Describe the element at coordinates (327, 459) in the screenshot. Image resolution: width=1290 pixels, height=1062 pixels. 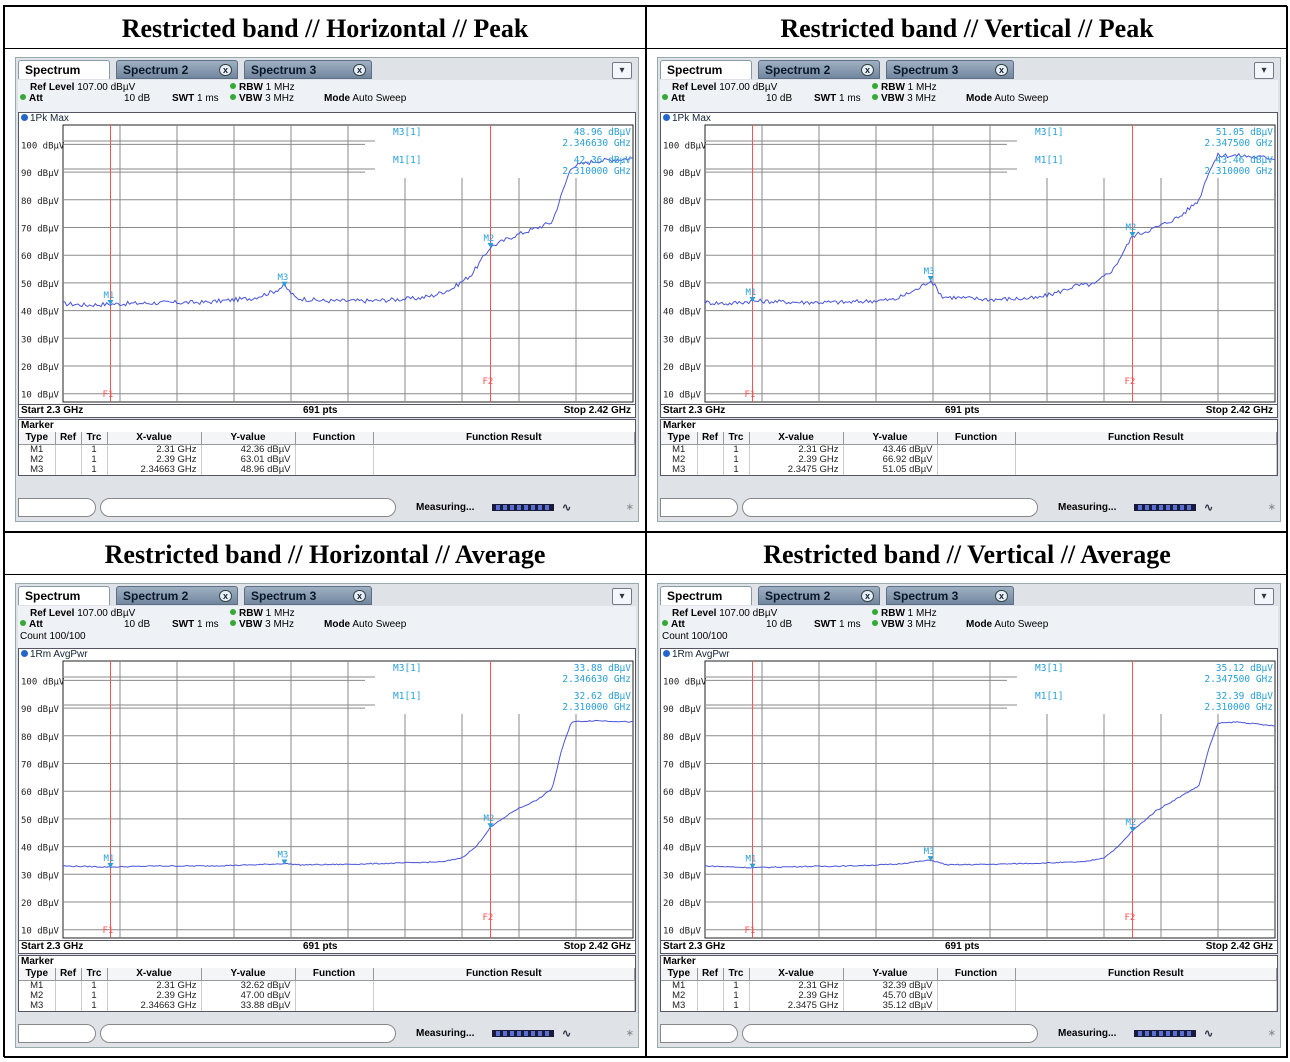
I see `table-row: M2 1 2.39 GHz 63.01 dBµV` at that location.